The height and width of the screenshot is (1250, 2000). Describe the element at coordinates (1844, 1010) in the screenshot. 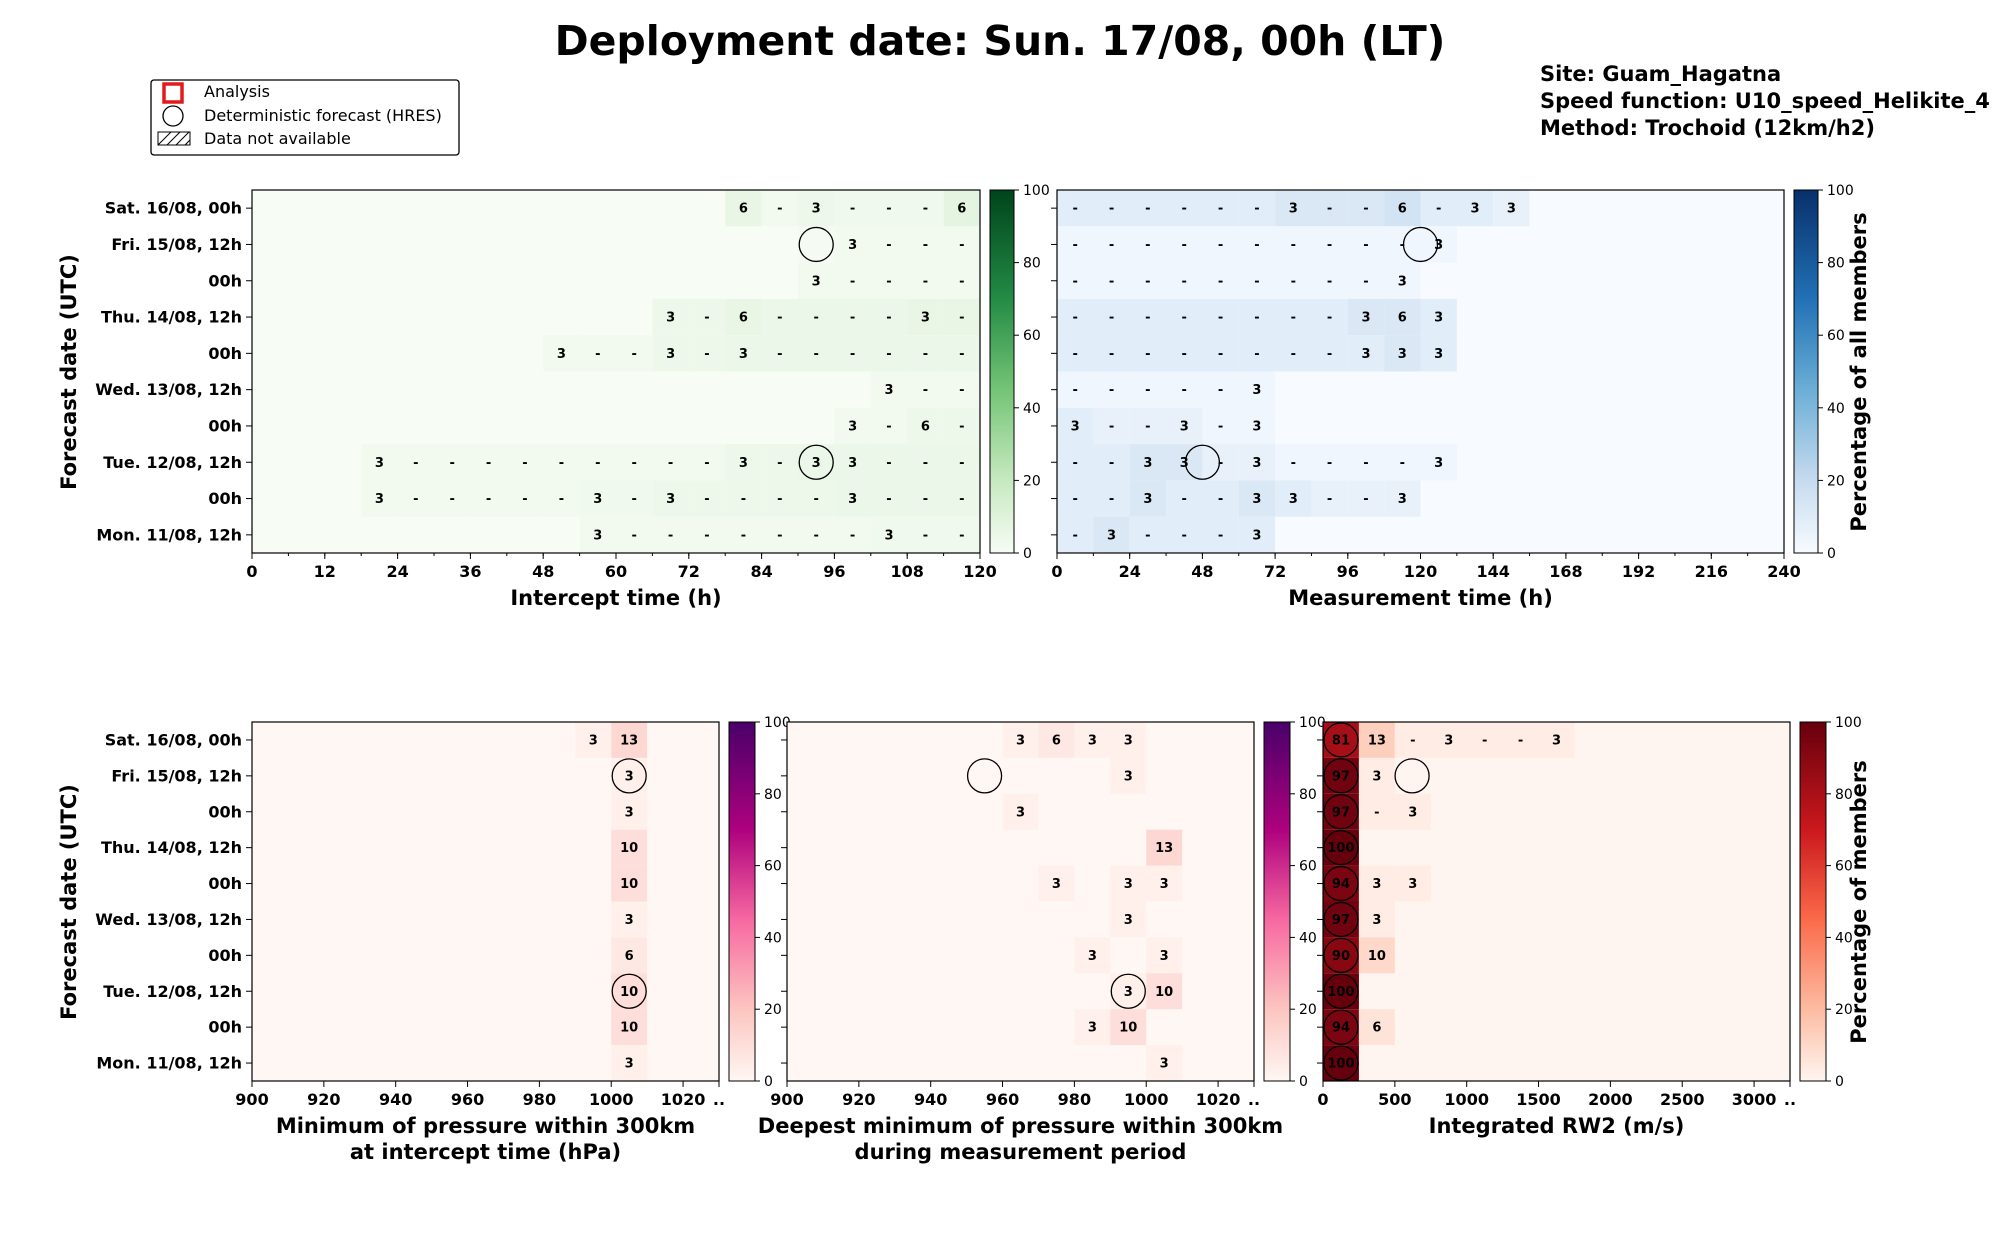

I see `colorbar-tick-label: 20` at that location.